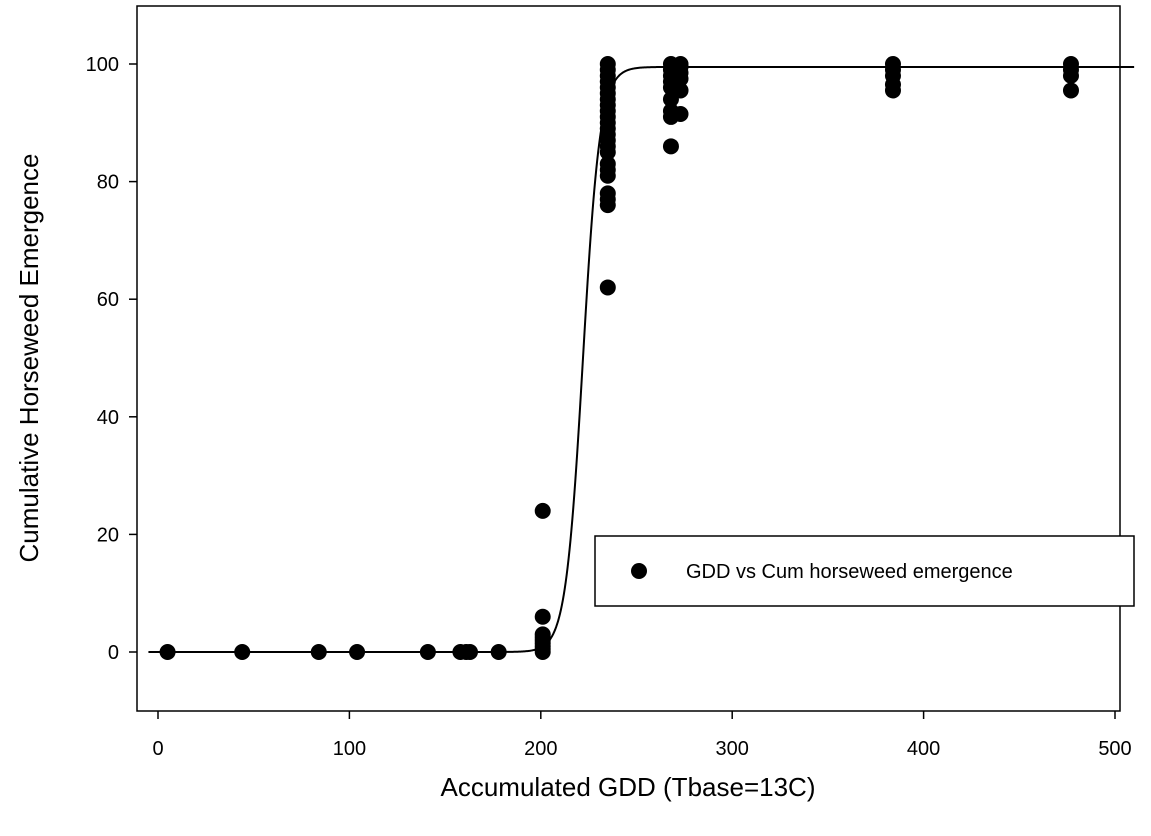 The width and height of the screenshot is (1151, 836). I want to click on y-tick-label: 100, so click(102, 65).